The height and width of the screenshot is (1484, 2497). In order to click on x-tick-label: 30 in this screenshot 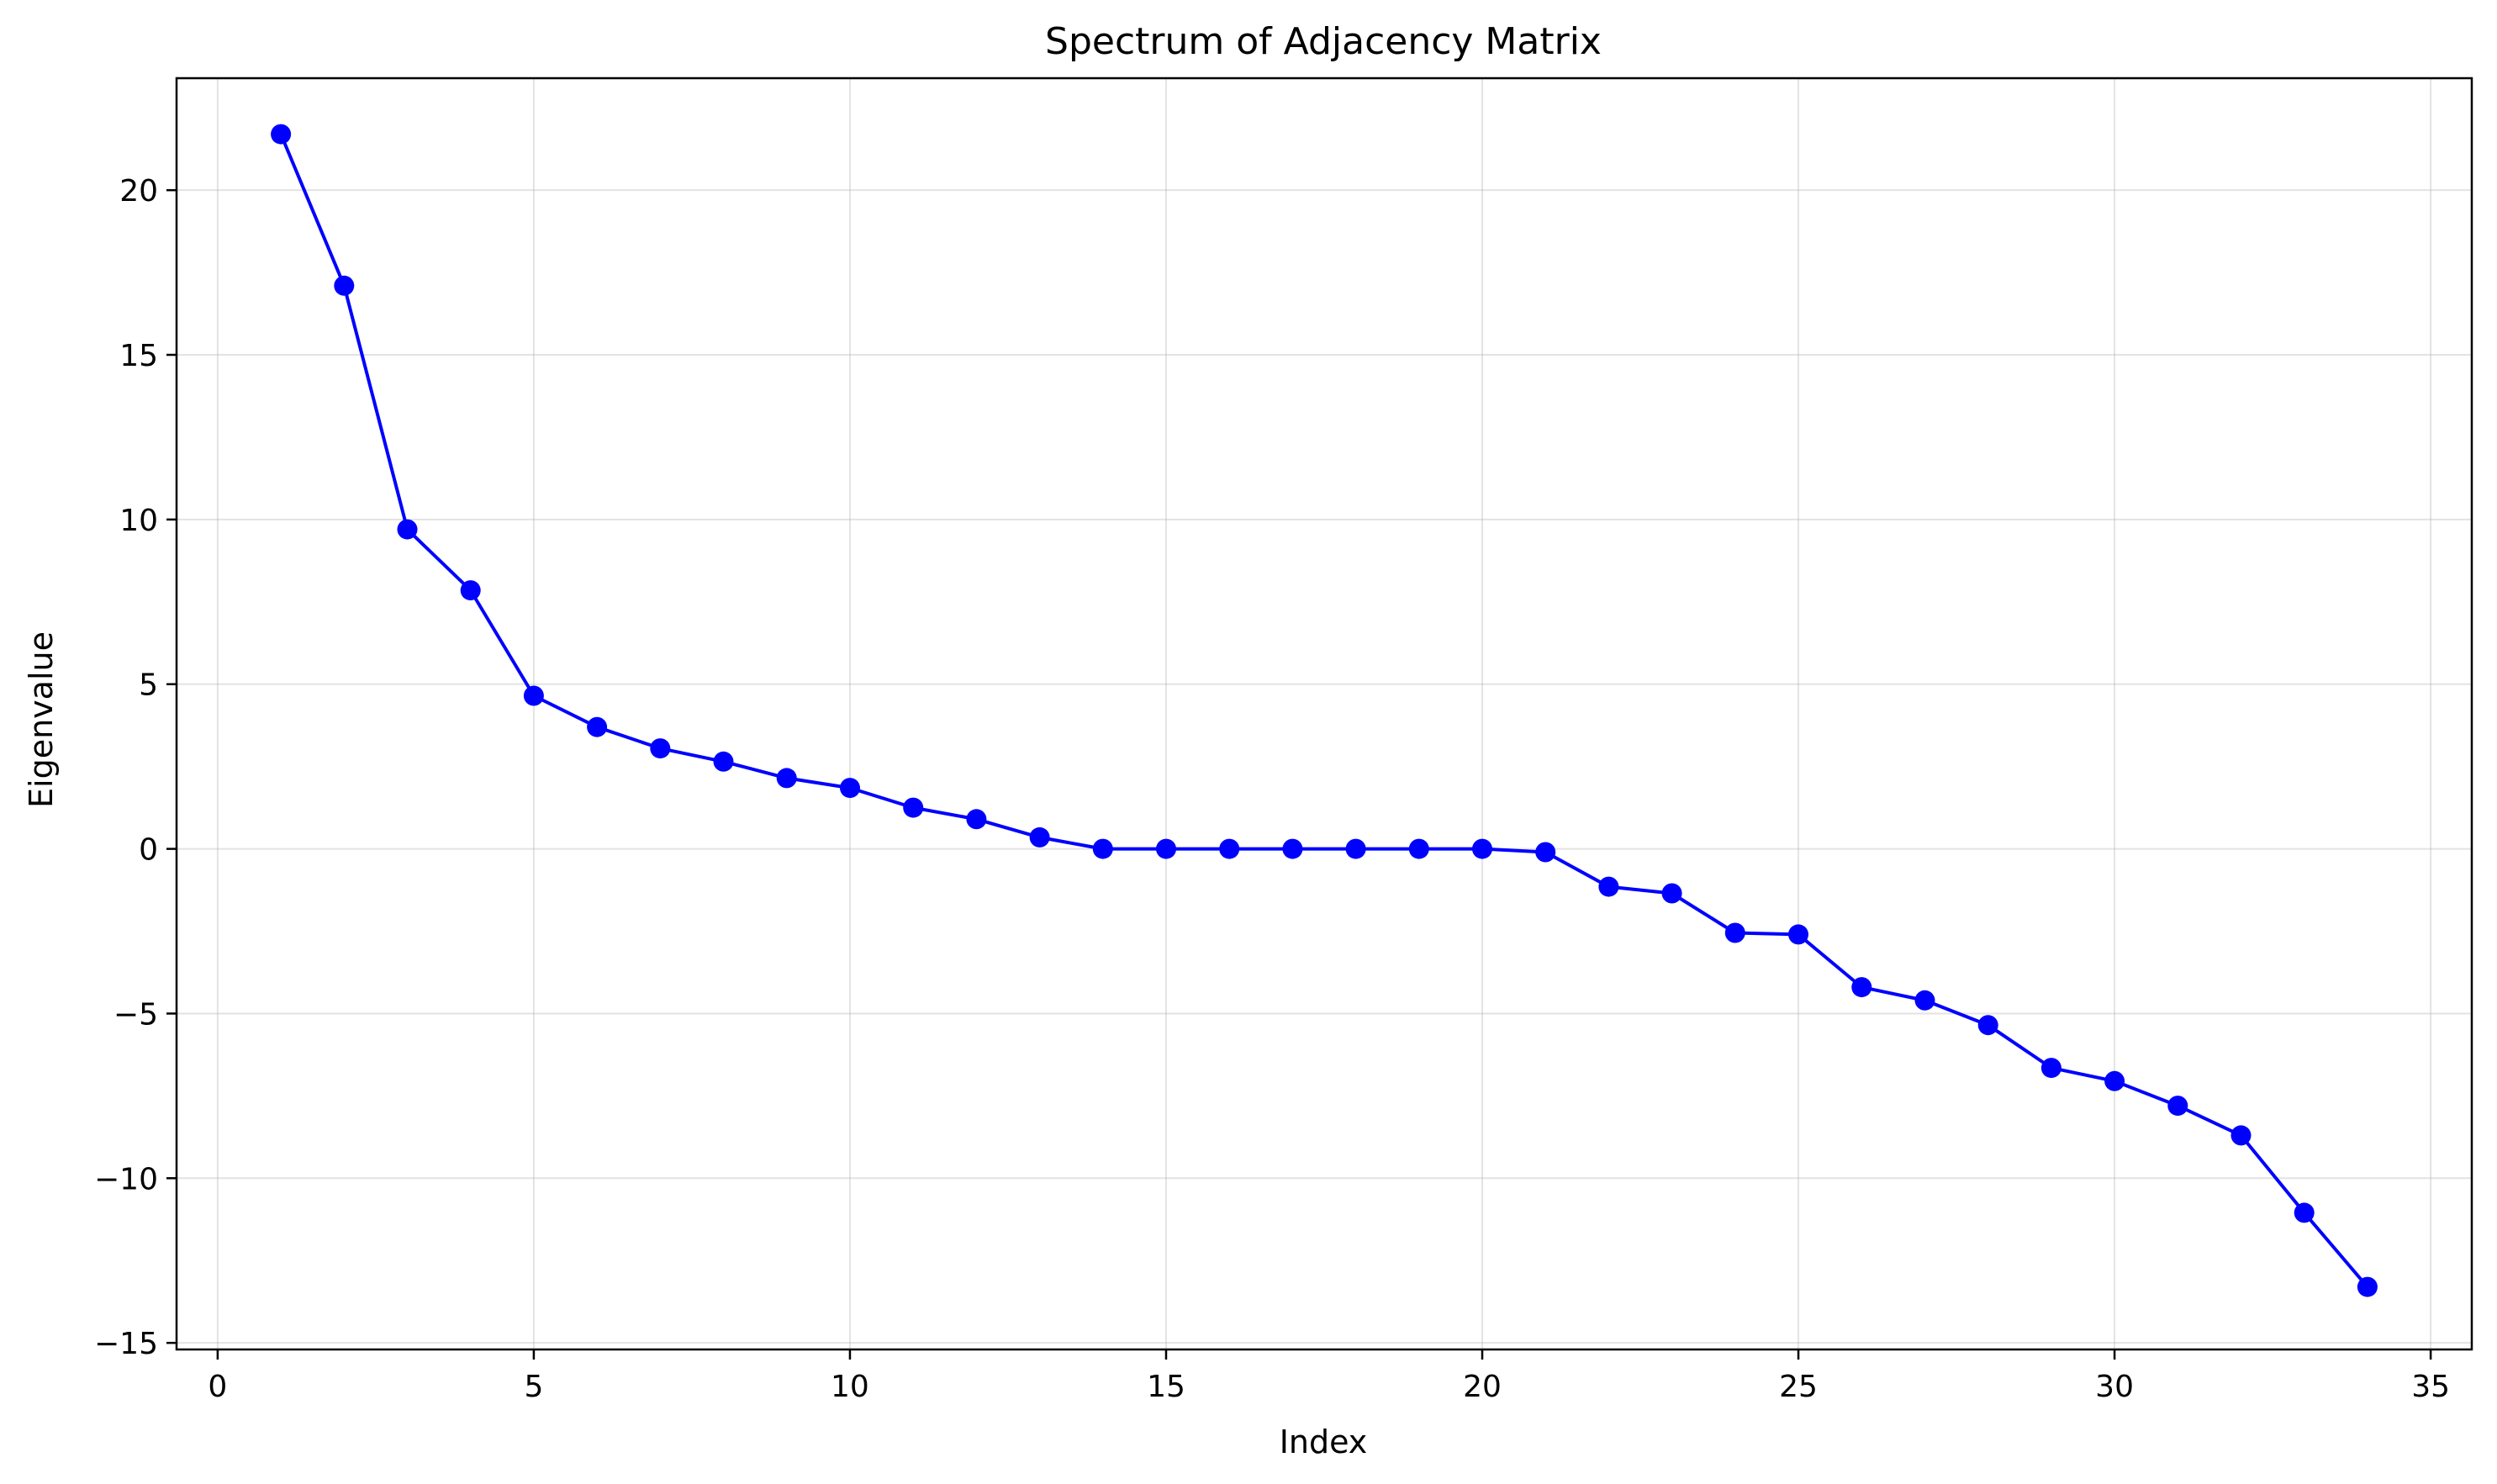, I will do `click(2114, 1387)`.